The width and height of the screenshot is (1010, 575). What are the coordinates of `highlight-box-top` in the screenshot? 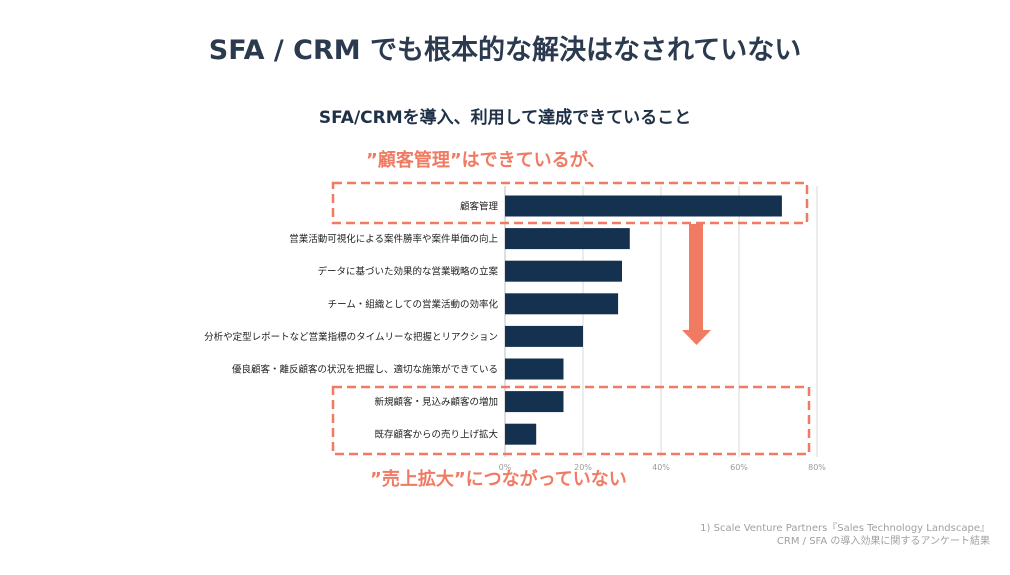 It's located at (570, 203).